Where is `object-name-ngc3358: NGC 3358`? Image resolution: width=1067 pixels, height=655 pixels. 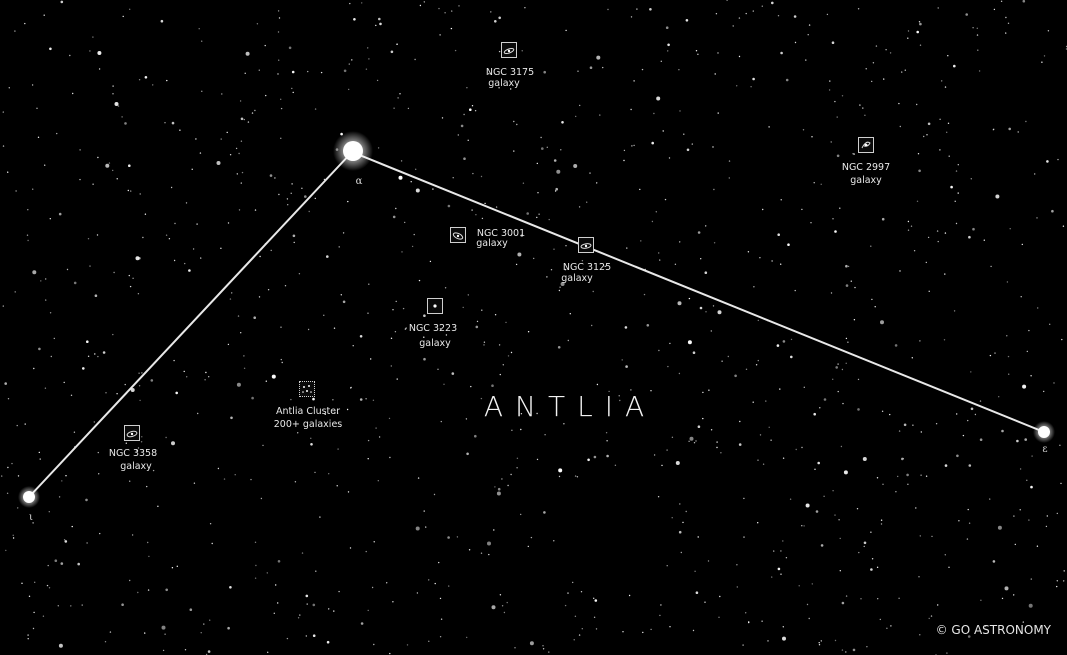
object-name-ngc3358: NGC 3358 is located at coordinates (133, 453).